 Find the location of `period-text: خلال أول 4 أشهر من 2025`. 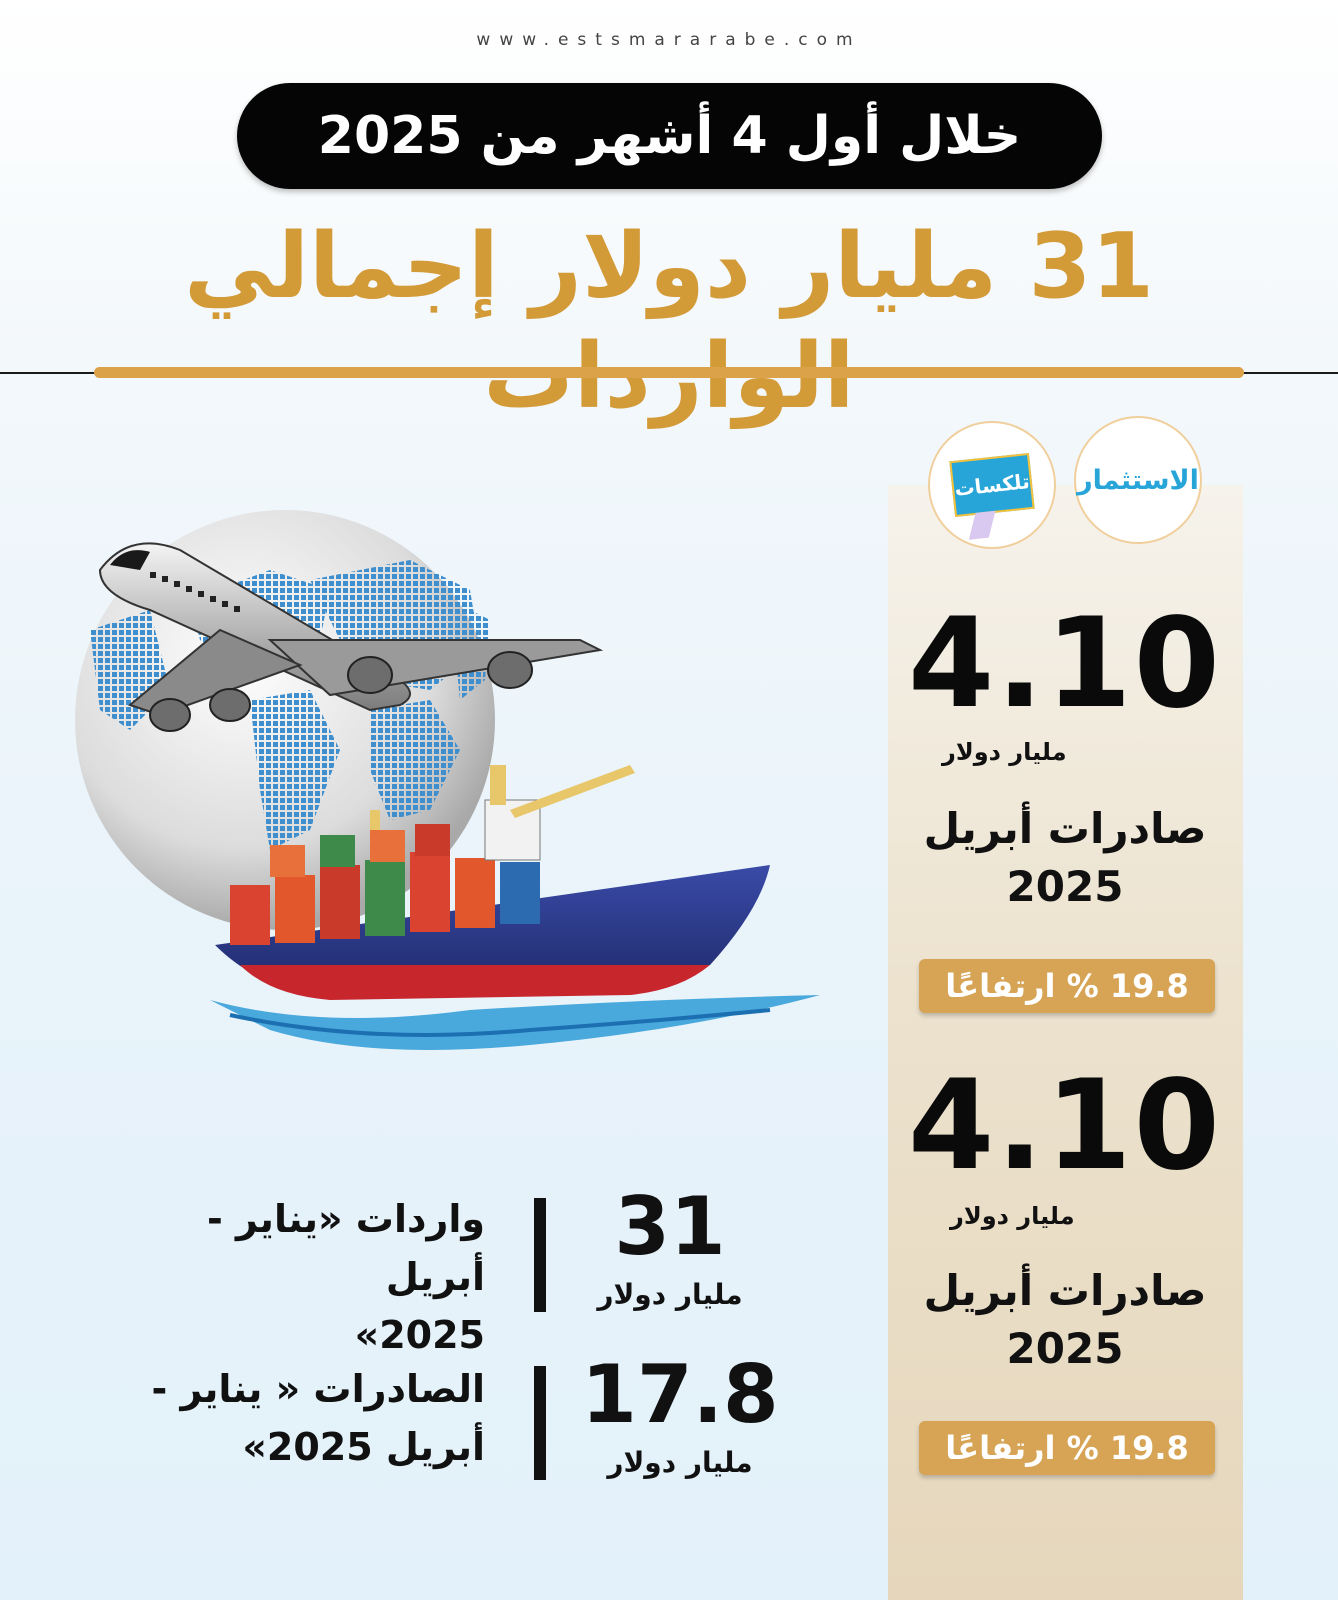

period-text: خلال أول 4 أشهر من 2025 is located at coordinates (669, 136).